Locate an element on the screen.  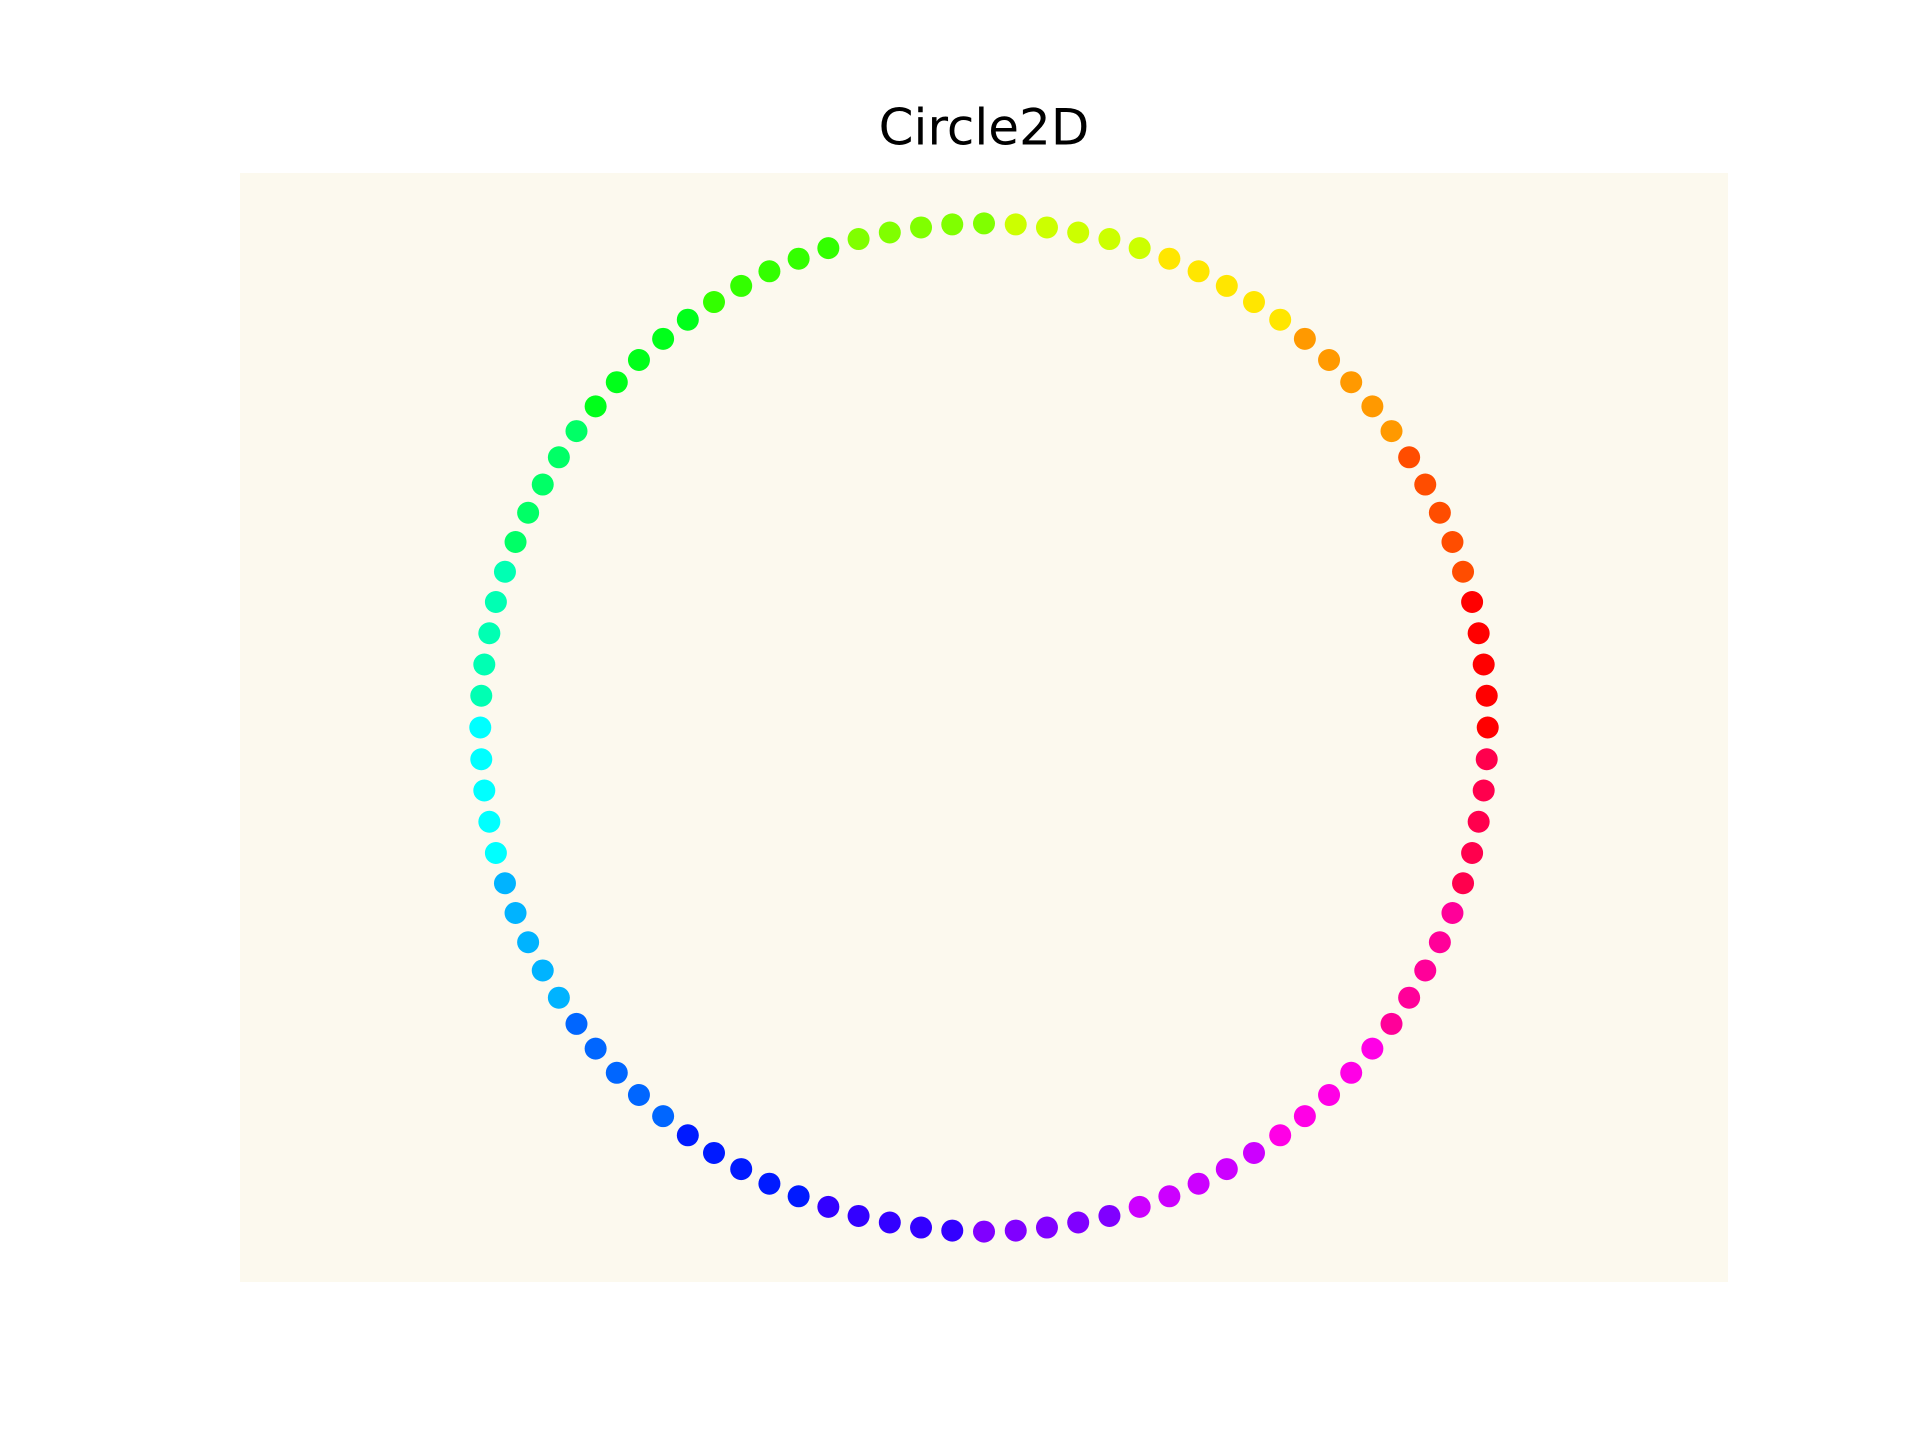
chart-title: Circle2D is located at coordinates (984, 128).